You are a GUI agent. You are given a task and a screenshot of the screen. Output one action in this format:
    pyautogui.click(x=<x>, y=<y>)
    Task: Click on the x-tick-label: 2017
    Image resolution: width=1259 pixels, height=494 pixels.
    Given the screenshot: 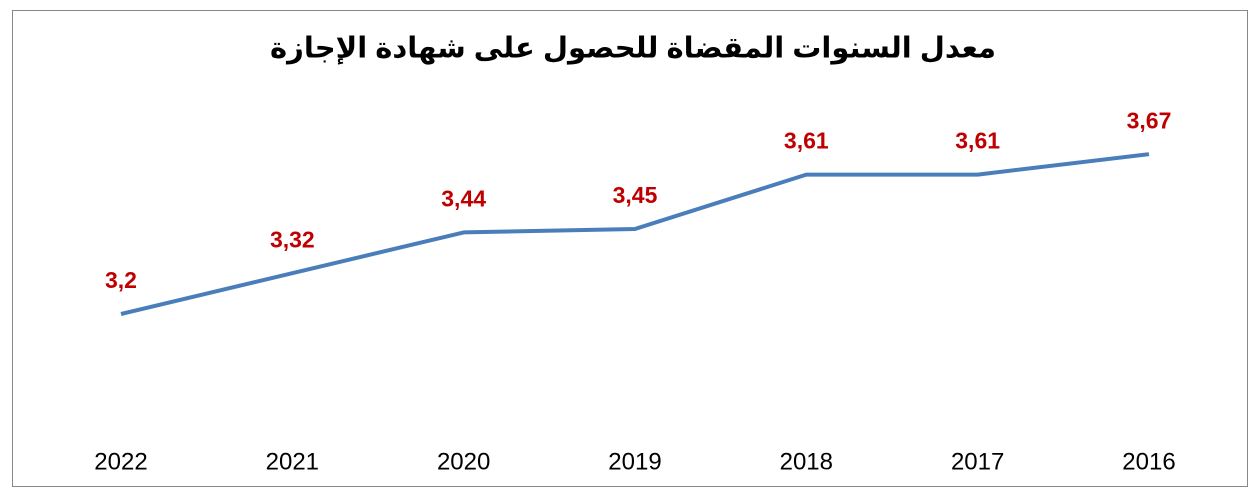 What is the action you would take?
    pyautogui.click(x=977, y=461)
    